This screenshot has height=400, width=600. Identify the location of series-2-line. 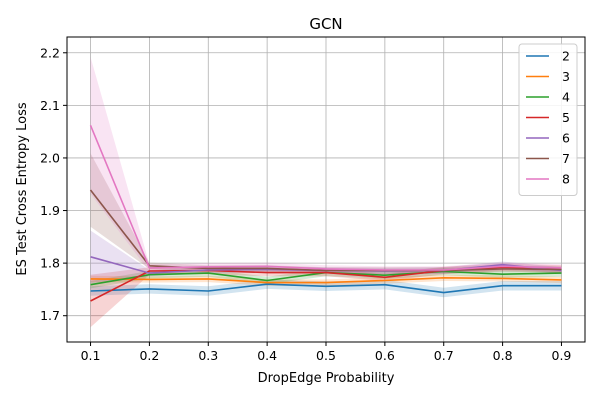
(326, 288).